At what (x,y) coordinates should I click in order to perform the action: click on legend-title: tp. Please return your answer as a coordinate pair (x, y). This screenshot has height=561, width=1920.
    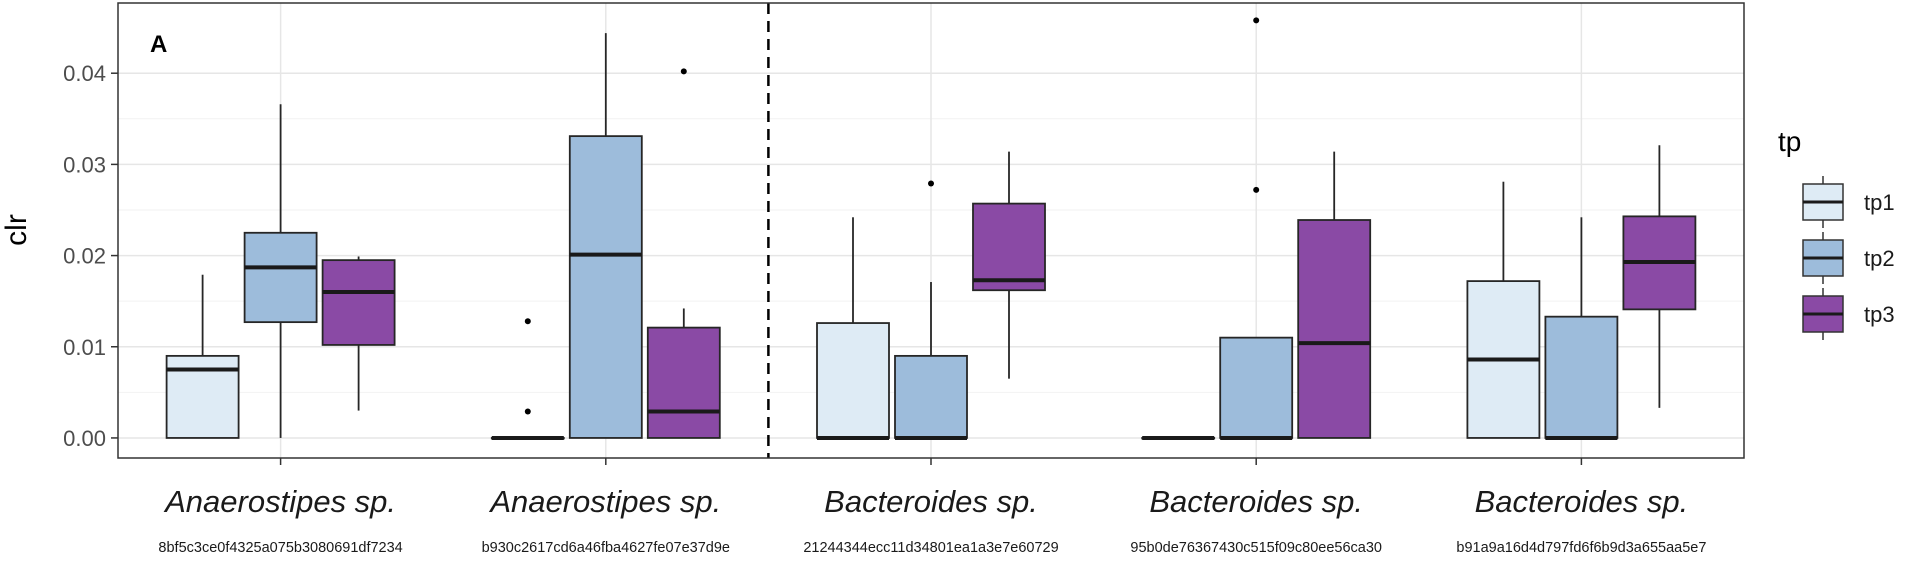
    Looking at the image, I should click on (1789, 141).